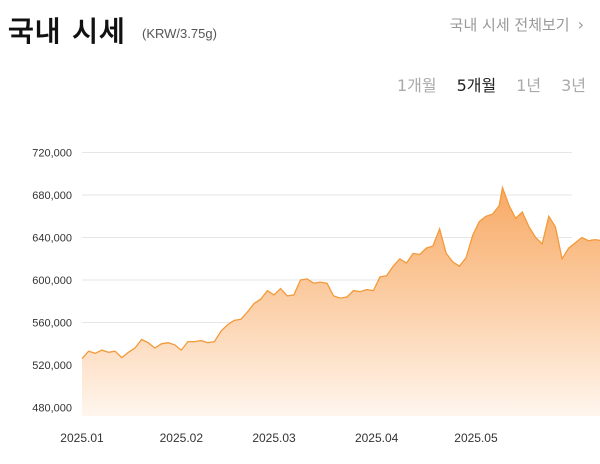 This screenshot has width=600, height=464. Describe the element at coordinates (509, 25) in the screenshot. I see `view-all-label: 국내 시세 전체보기` at that location.